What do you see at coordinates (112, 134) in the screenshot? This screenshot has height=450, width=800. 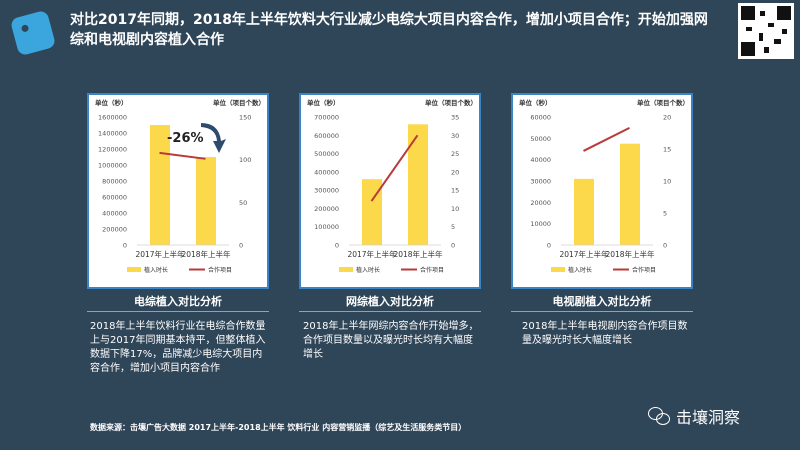 I see `left-tick-label: 1400000` at bounding box center [112, 134].